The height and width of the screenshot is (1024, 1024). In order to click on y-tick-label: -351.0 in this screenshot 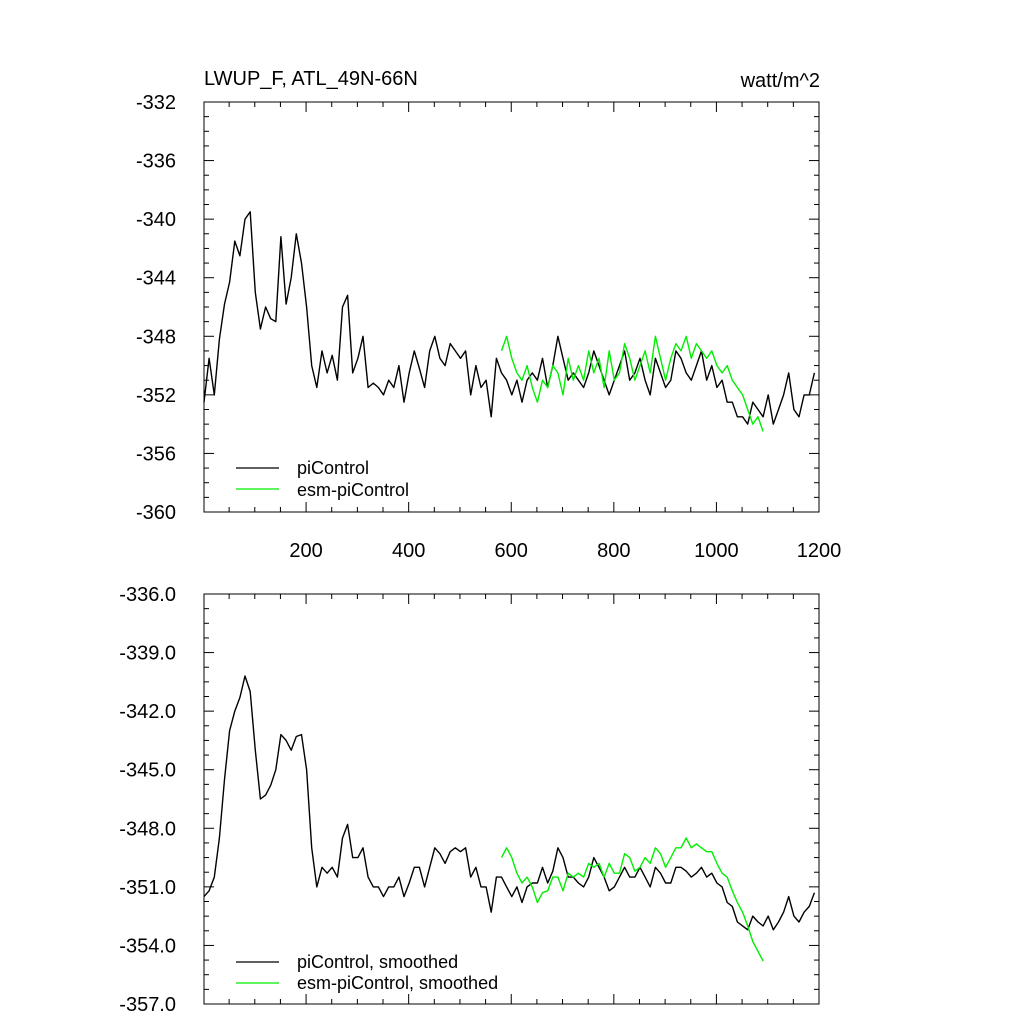, I will do `click(147, 888)`.